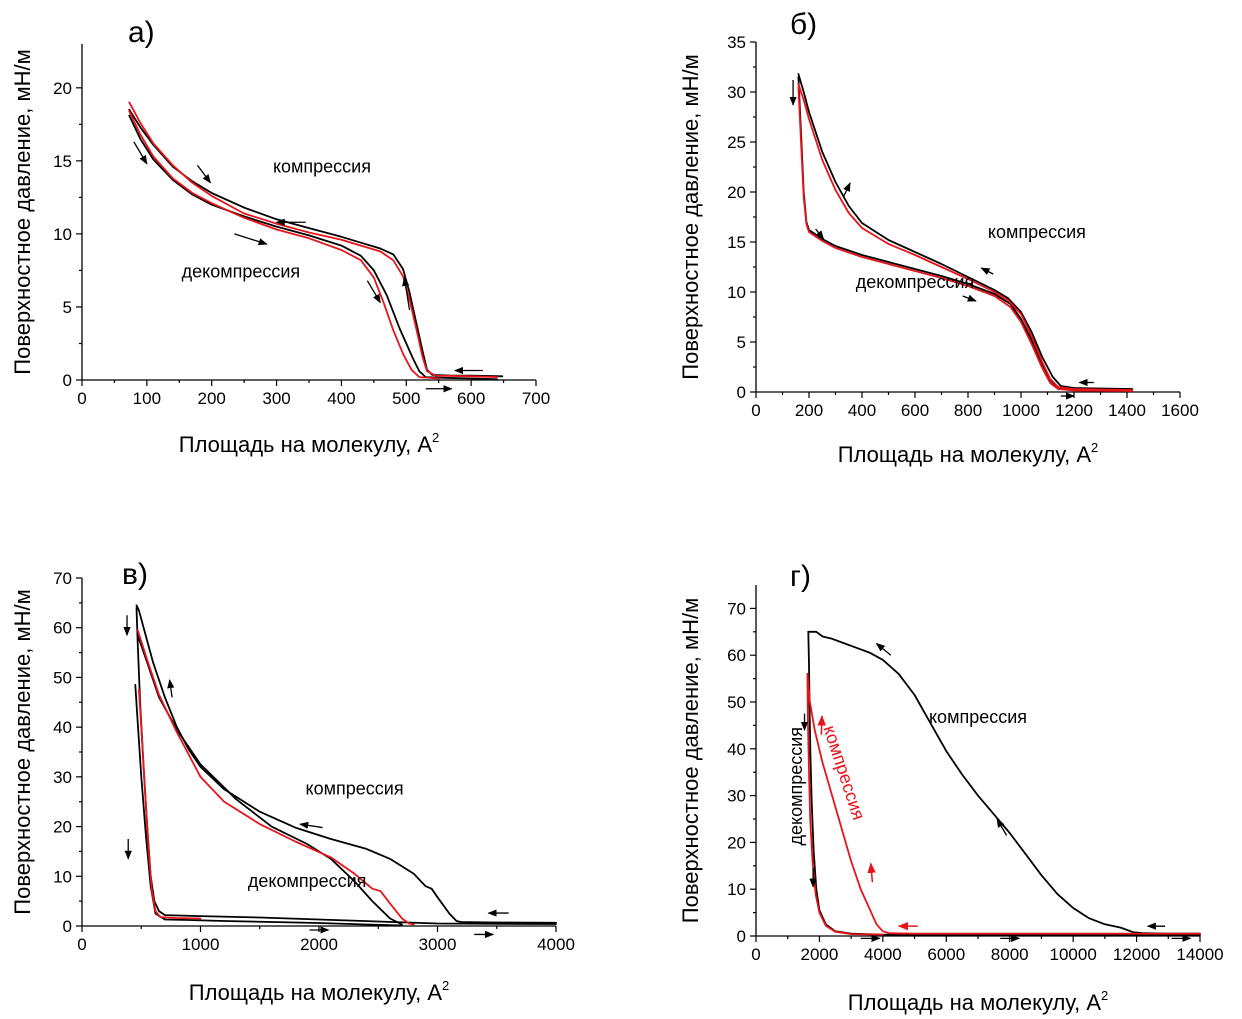  Describe the element at coordinates (438, 944) in the screenshot. I see `x-tick-label: 3000` at that location.